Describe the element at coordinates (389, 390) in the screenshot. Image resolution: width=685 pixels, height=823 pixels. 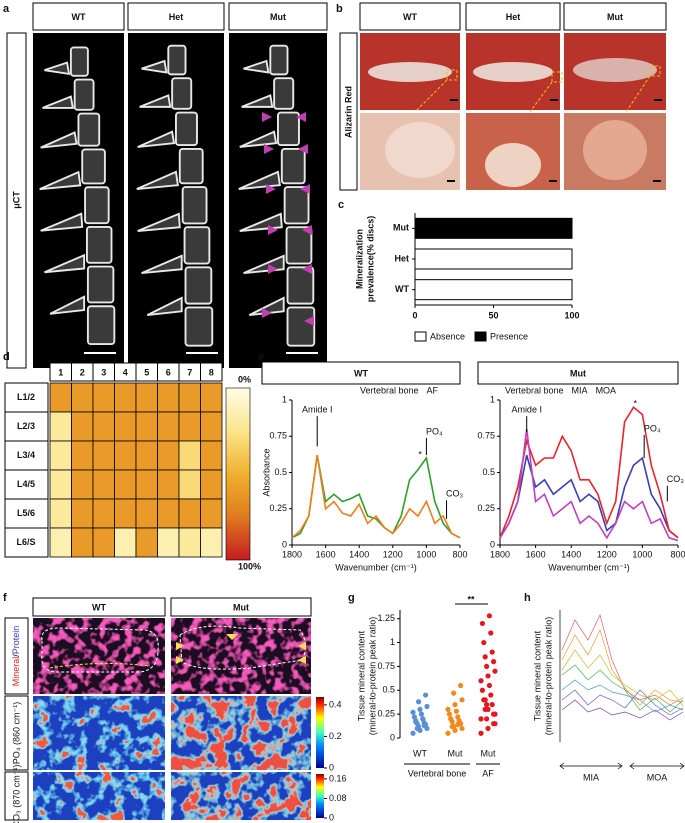
I see `legend-label: Vertebral bone` at that location.